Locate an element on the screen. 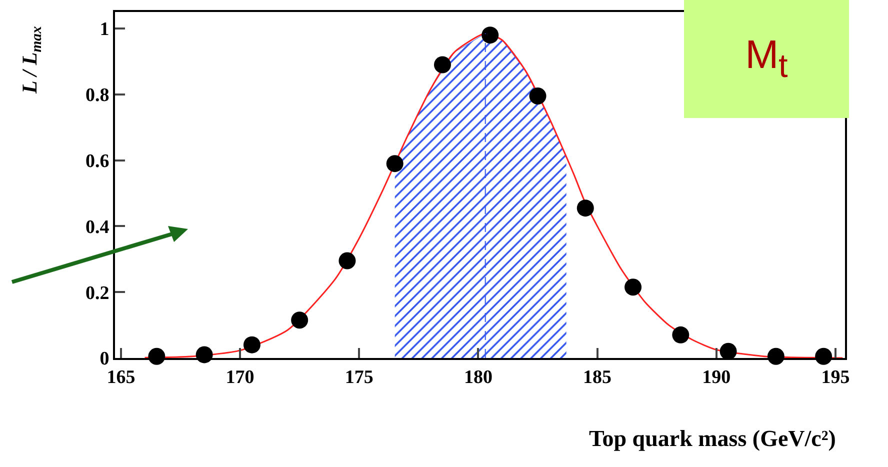 The image size is (888, 467). text-box: M$_{t}$ is located at coordinates (766, 59).